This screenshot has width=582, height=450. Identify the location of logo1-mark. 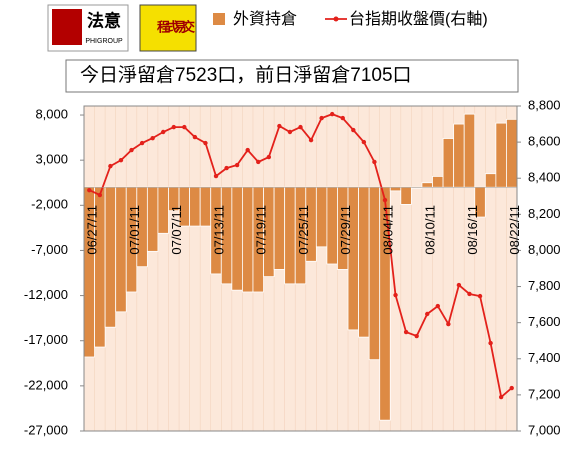
(67, 27).